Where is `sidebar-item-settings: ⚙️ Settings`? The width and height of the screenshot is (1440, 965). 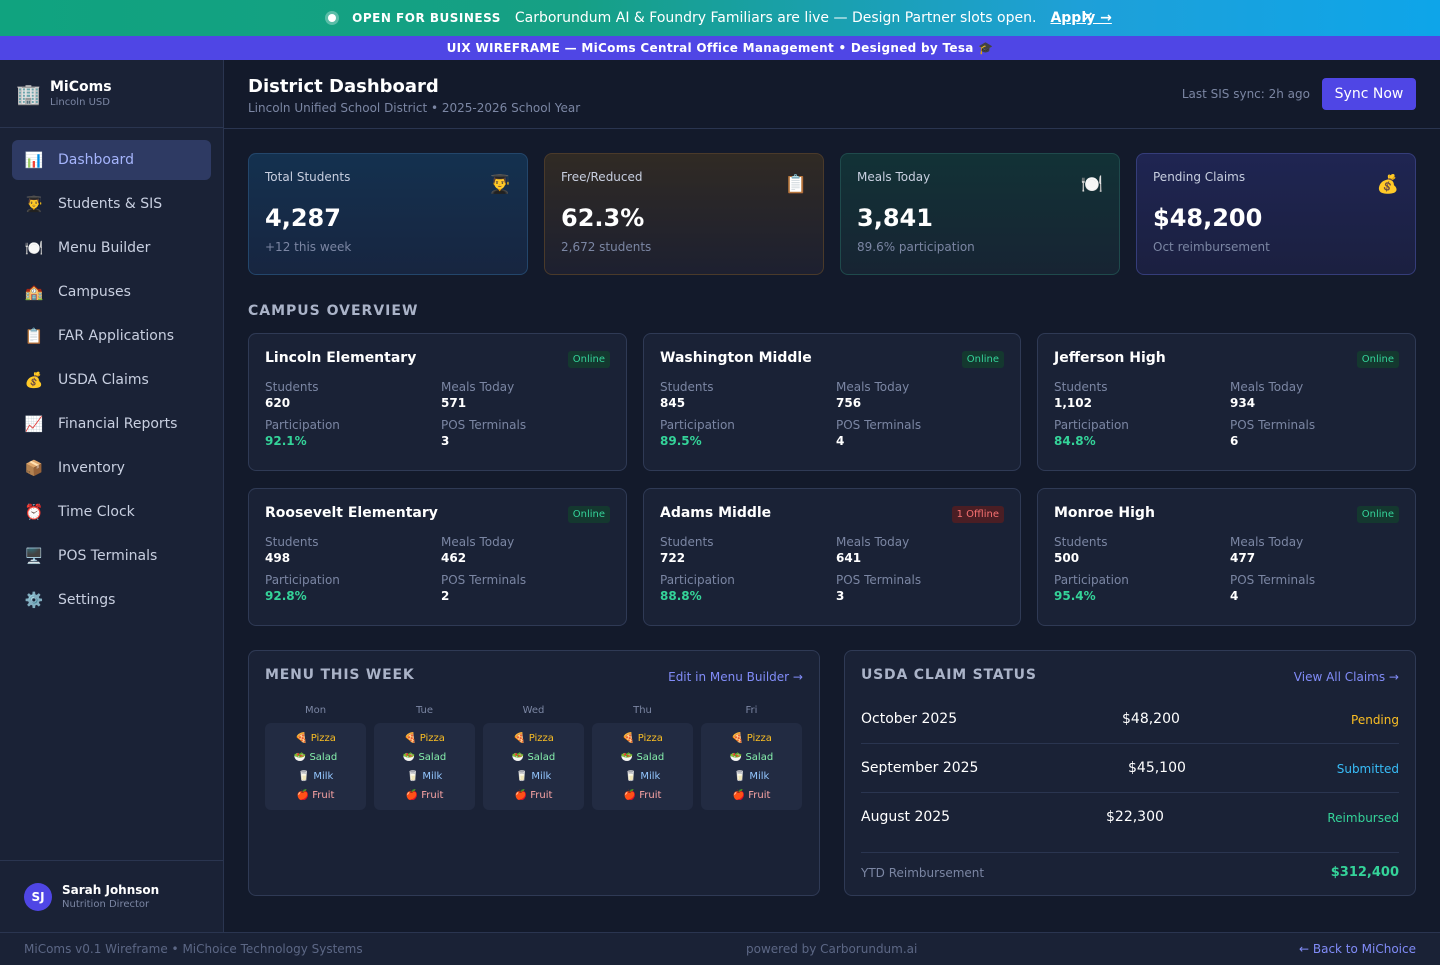
sidebar-item-settings: ⚙️ Settings is located at coordinates (111, 600).